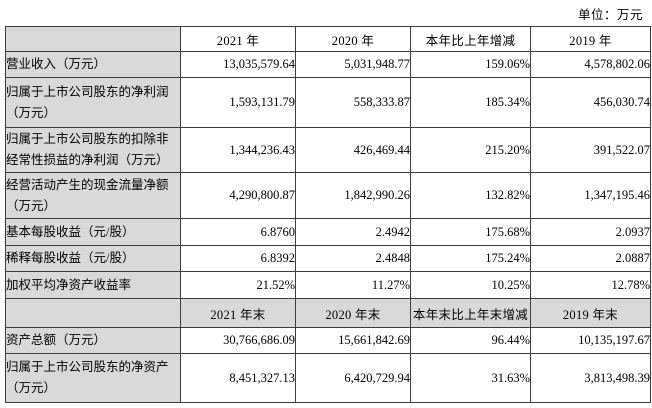 Image resolution: width=652 pixels, height=408 pixels. Describe the element at coordinates (590, 313) in the screenshot. I see `header-year-end-2019: 2019 年末` at that location.